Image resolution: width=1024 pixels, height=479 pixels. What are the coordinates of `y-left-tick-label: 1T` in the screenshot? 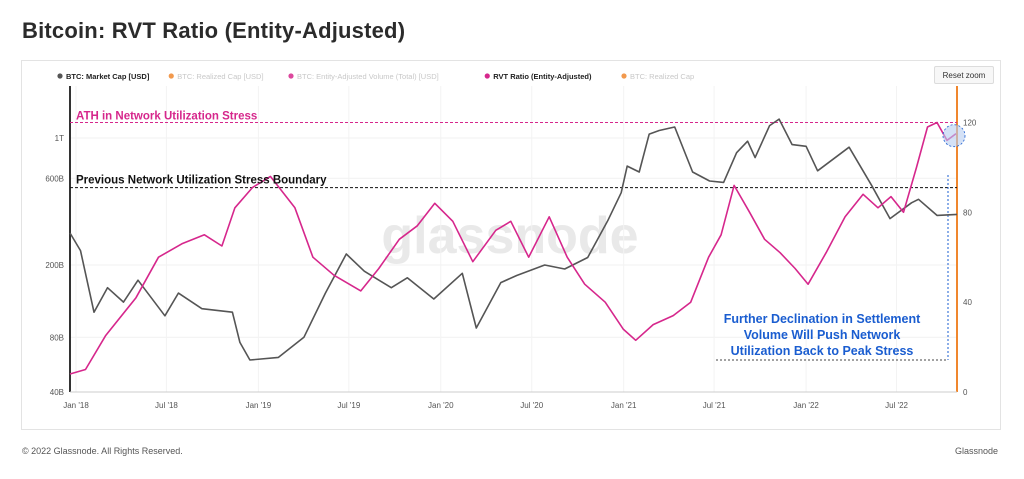 It's located at (59, 138).